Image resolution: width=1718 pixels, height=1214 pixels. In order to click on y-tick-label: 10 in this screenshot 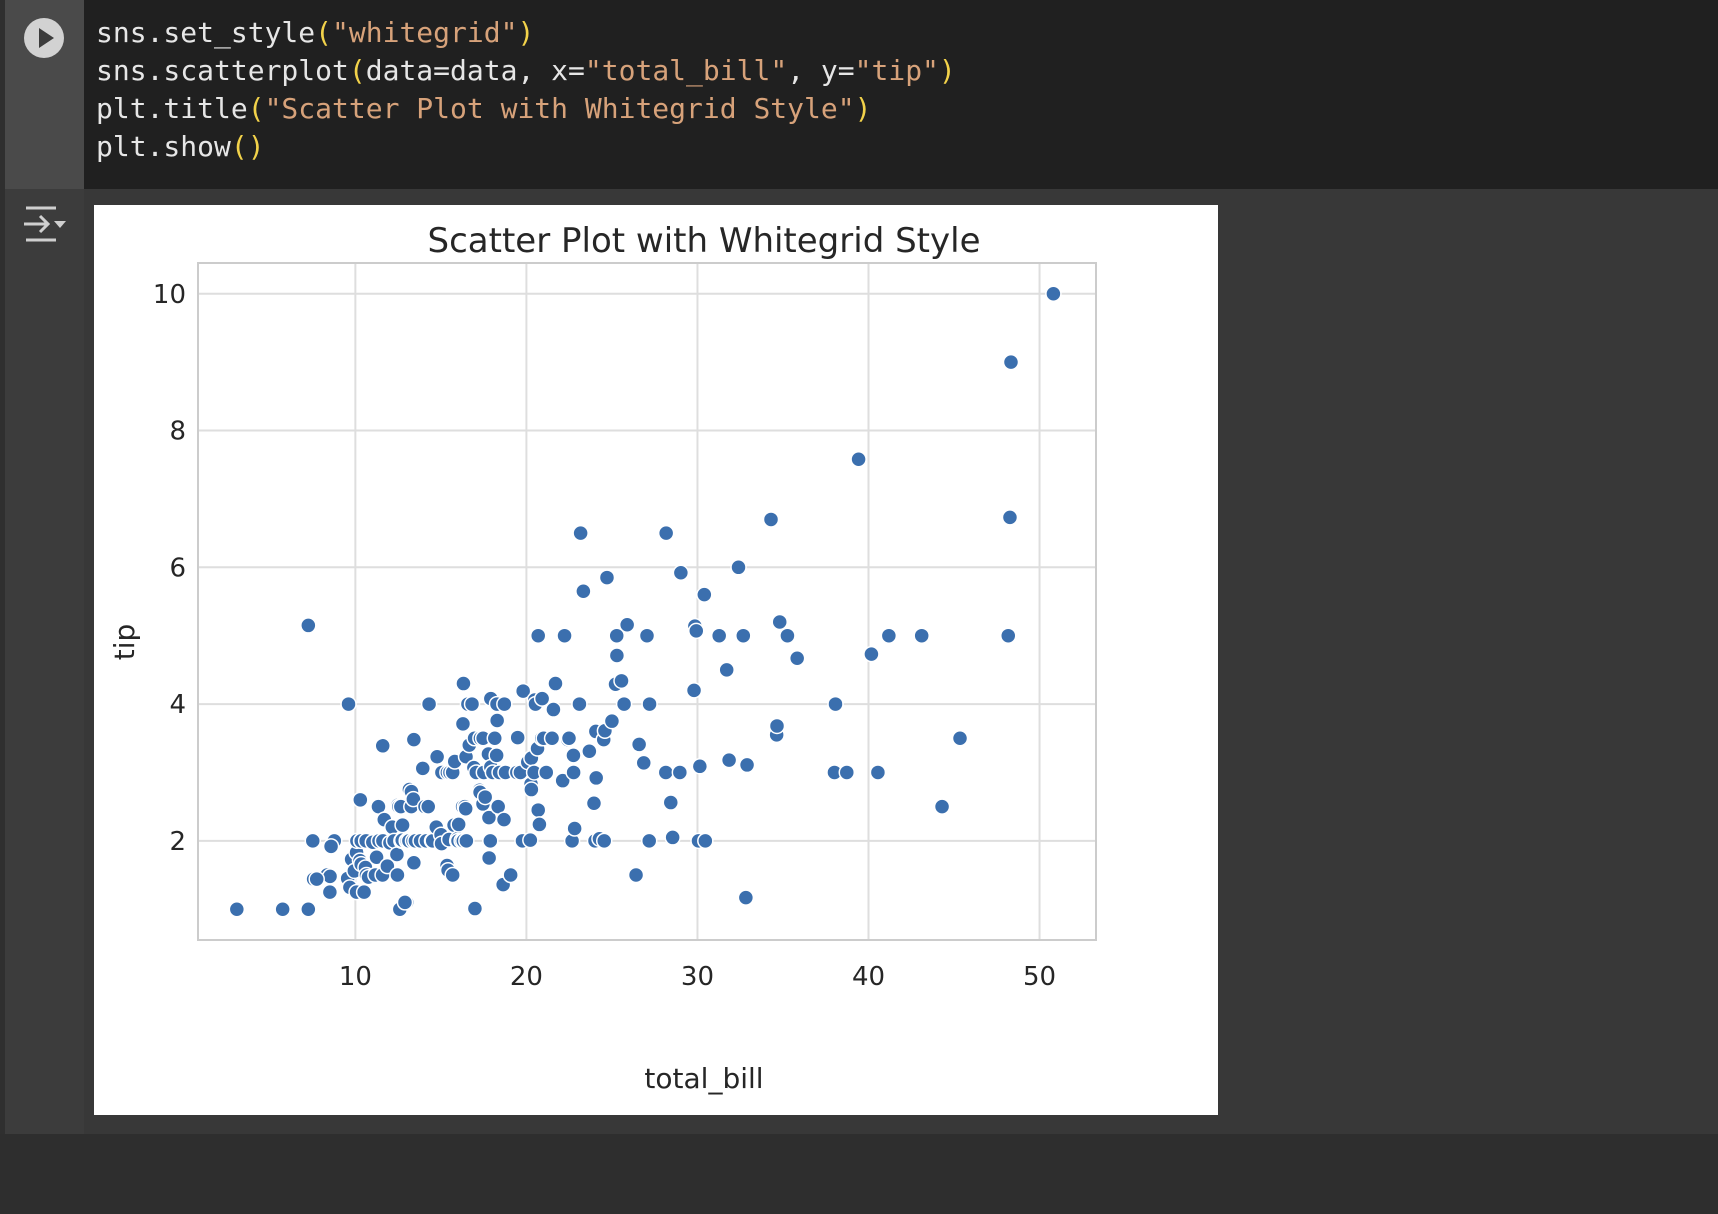, I will do `click(169, 295)`.